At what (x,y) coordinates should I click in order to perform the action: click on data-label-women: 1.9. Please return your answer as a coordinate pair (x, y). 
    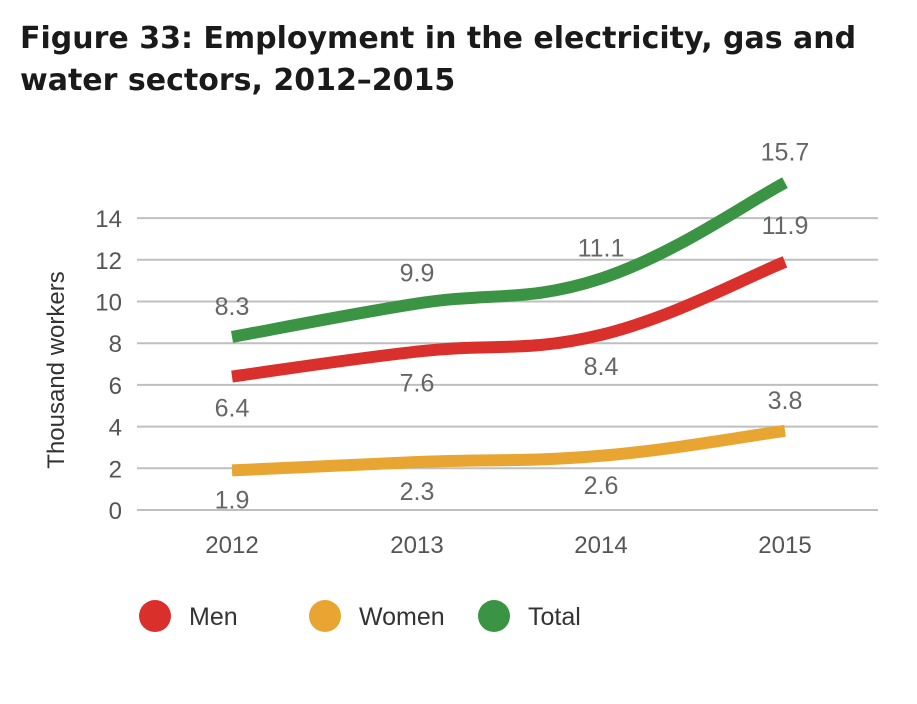
    Looking at the image, I should click on (232, 500).